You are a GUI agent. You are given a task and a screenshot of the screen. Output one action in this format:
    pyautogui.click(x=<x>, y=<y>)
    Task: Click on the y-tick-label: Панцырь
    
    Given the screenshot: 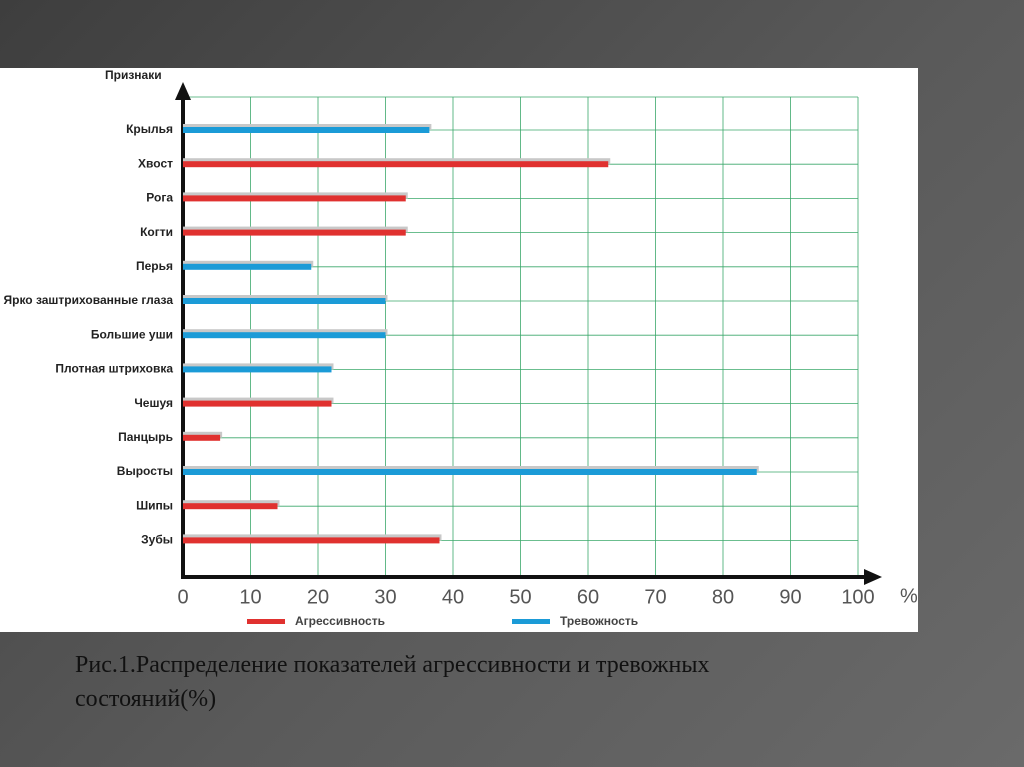 What is the action you would take?
    pyautogui.click(x=145, y=437)
    